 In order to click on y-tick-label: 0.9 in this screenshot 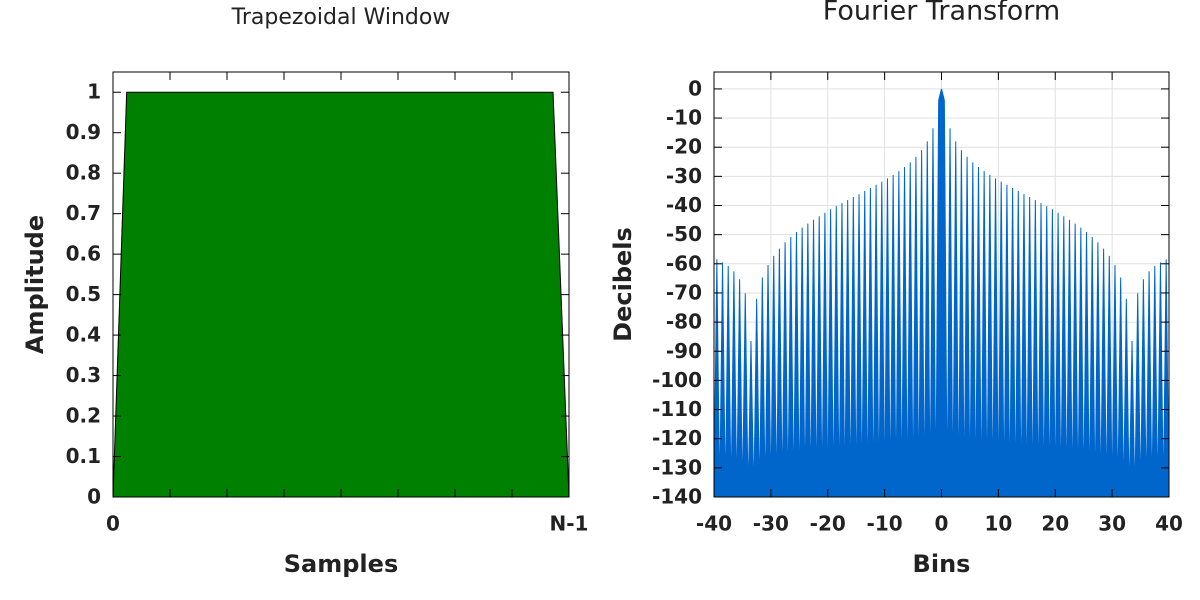, I will do `click(83, 132)`.